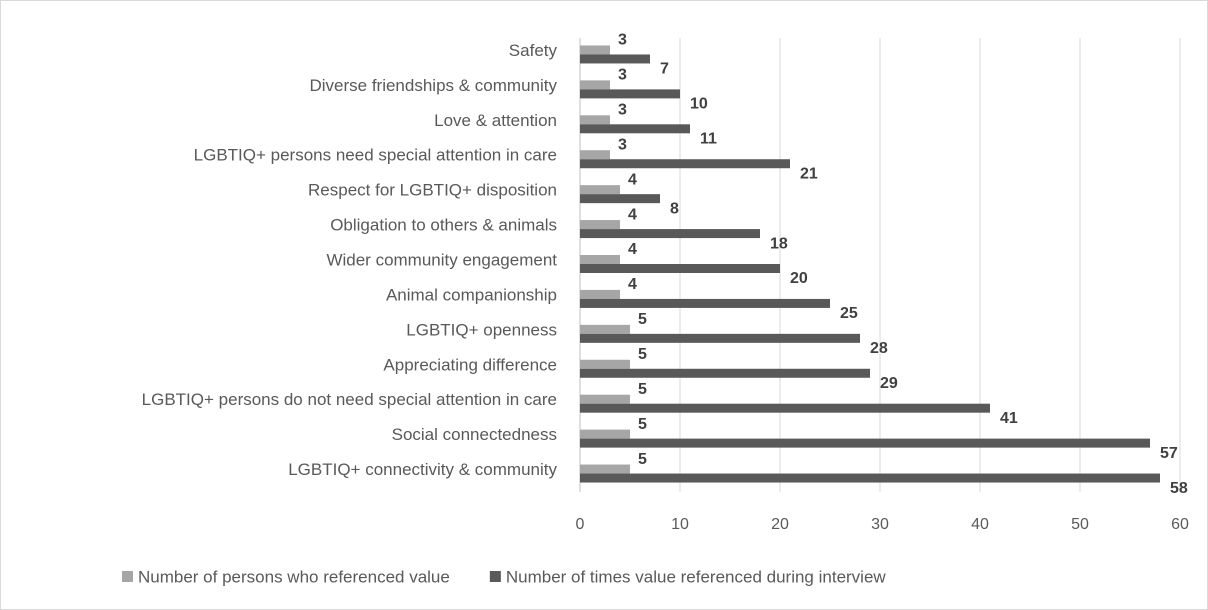 Image resolution: width=1208 pixels, height=610 pixels. I want to click on x-tick-label: 50, so click(1080, 524).